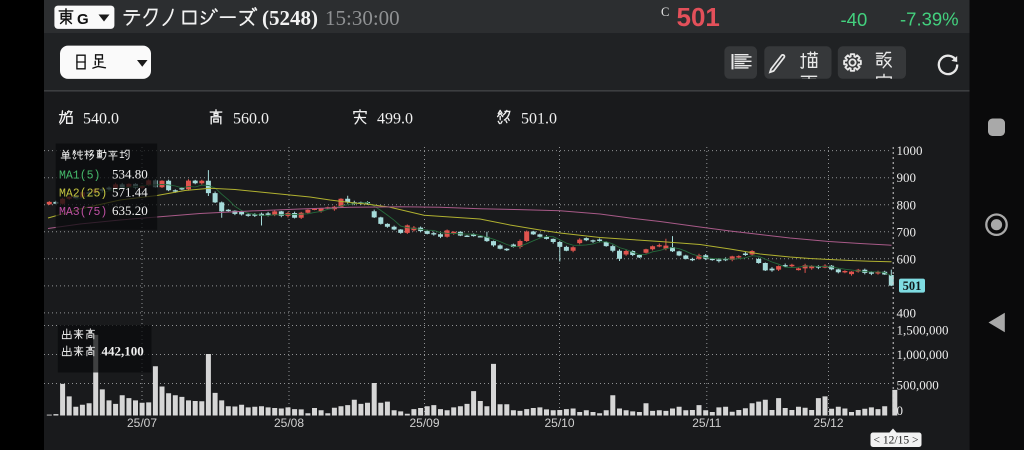 The height and width of the screenshot is (450, 1024). What do you see at coordinates (900, 410) in the screenshot?
I see `svg-text: 0` at bounding box center [900, 410].